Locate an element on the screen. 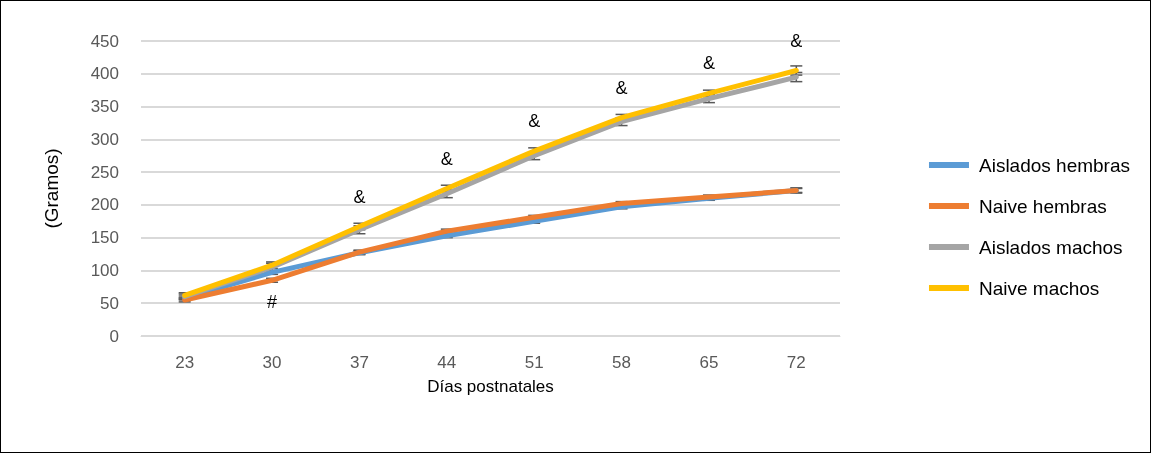  y-tick-label: 0 is located at coordinates (114, 336).